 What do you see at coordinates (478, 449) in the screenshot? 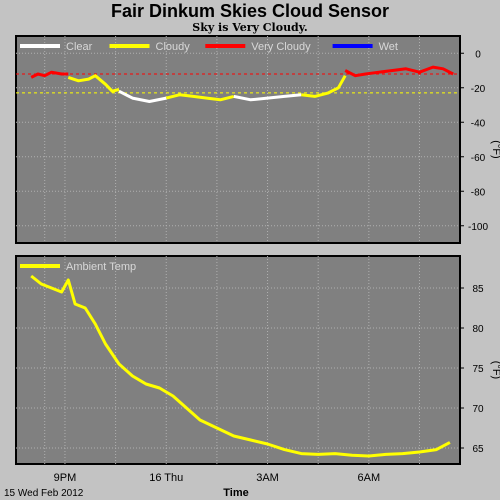
I see `ambient-y-tick-label: 65` at bounding box center [478, 449].